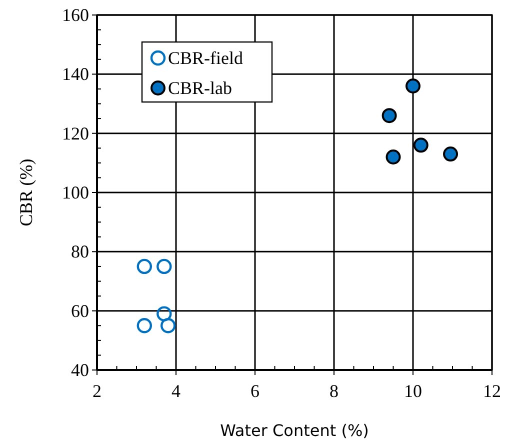 The height and width of the screenshot is (444, 516). What do you see at coordinates (492, 391) in the screenshot?
I see `x-tick-label: 12` at bounding box center [492, 391].